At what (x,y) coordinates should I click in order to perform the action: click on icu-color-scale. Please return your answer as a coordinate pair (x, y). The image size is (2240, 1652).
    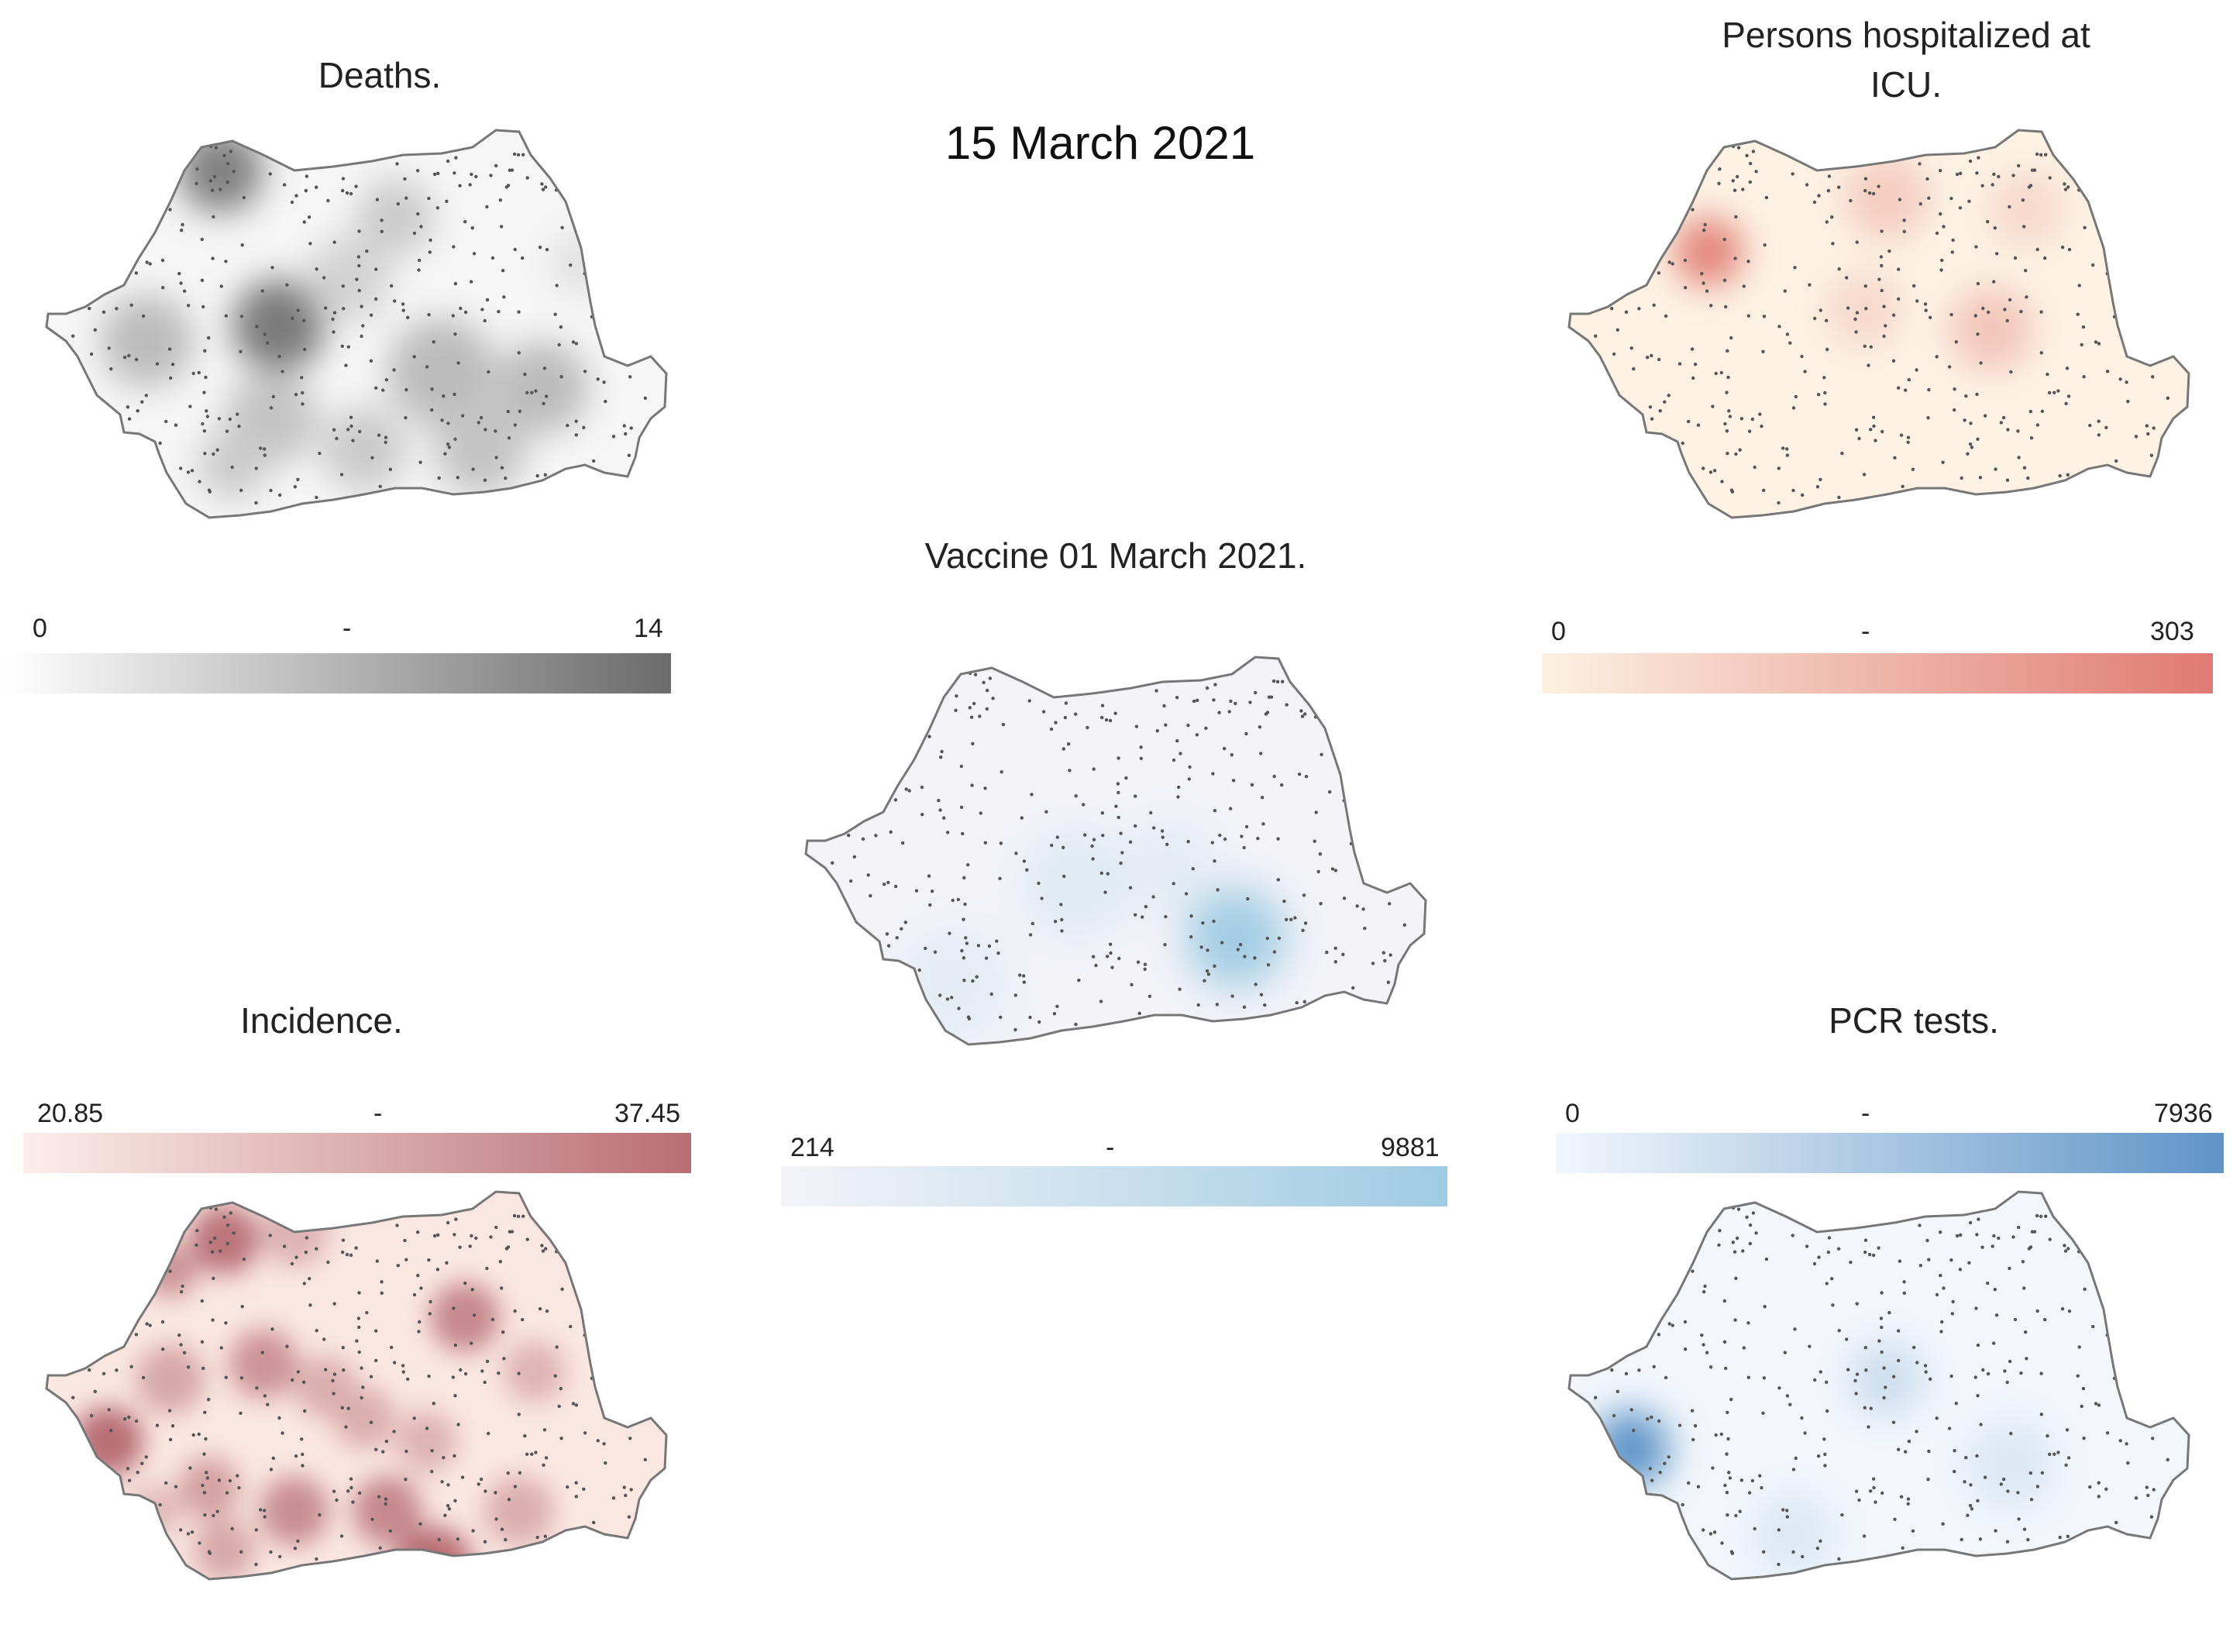
    Looking at the image, I should click on (1877, 673).